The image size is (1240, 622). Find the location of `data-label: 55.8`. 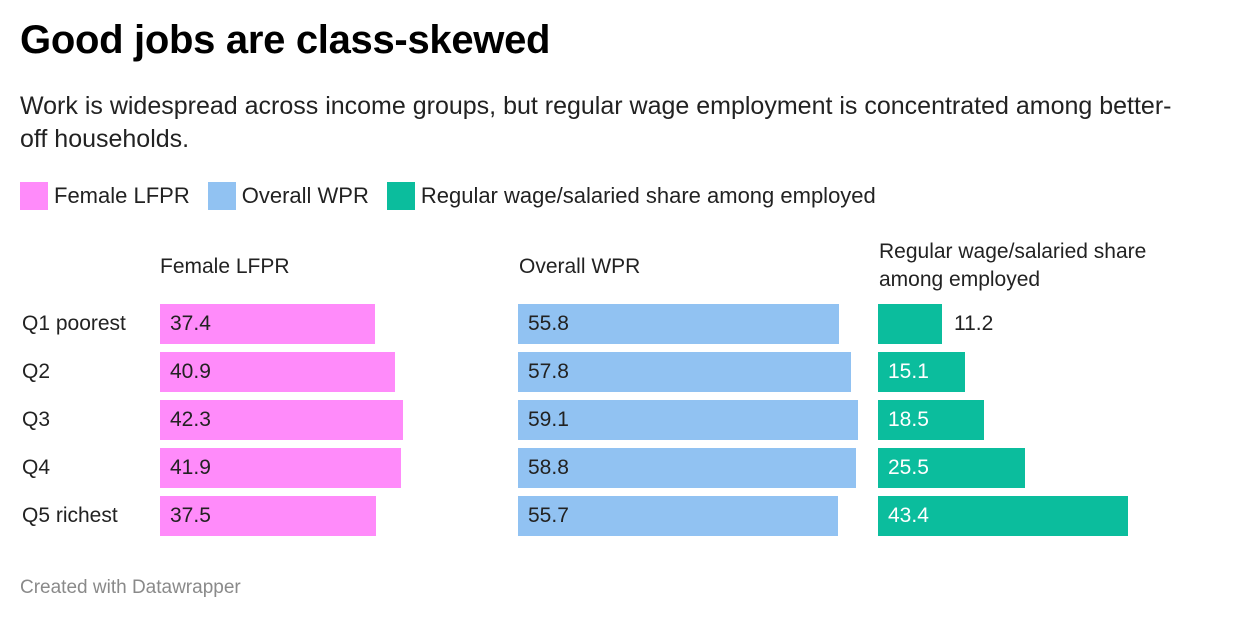

data-label: 55.8 is located at coordinates (548, 323).